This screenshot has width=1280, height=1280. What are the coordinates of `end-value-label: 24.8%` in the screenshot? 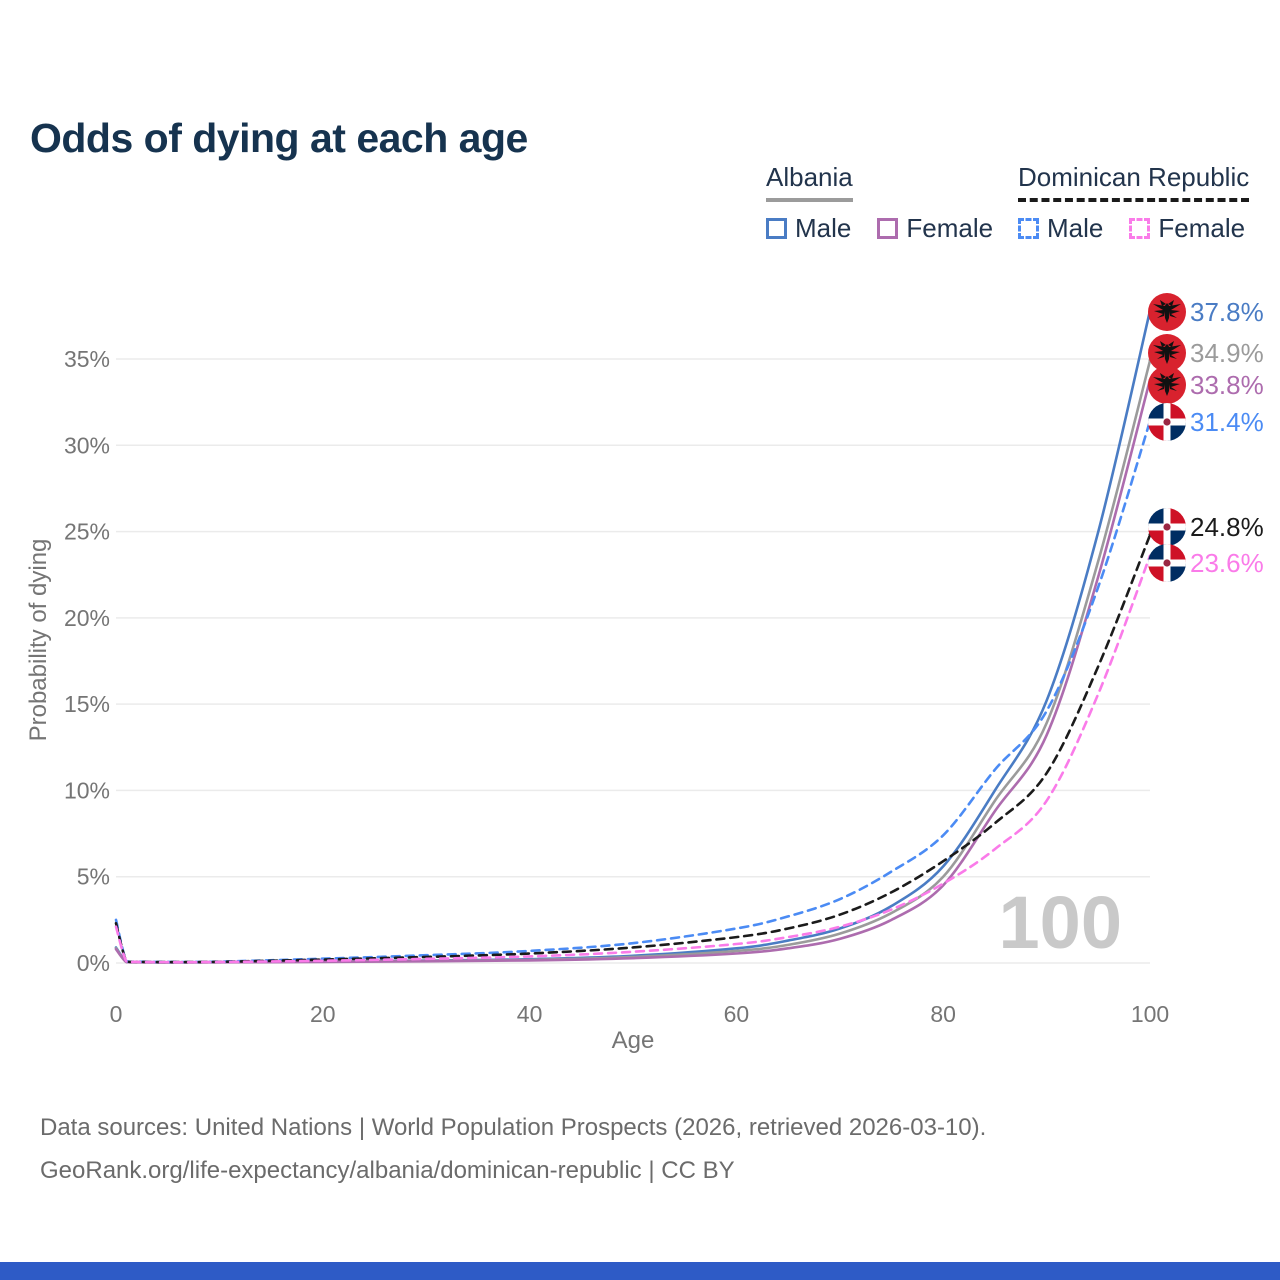 It's located at (1227, 527).